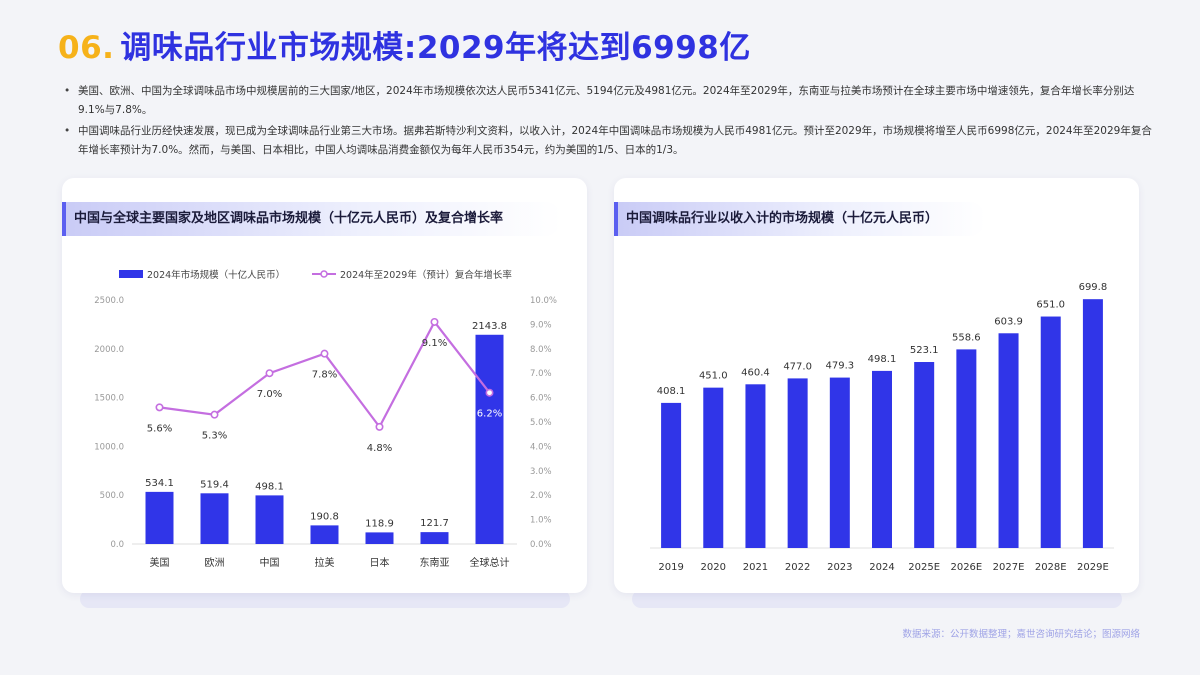 The width and height of the screenshot is (1200, 675). I want to click on y-right-tick-label: 2.0%, so click(541, 496).